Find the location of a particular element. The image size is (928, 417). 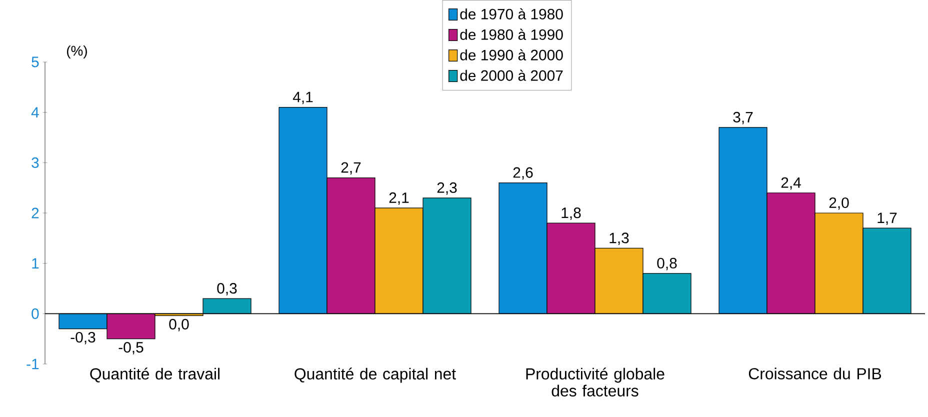

y-axis-title: (%) is located at coordinates (76, 51).